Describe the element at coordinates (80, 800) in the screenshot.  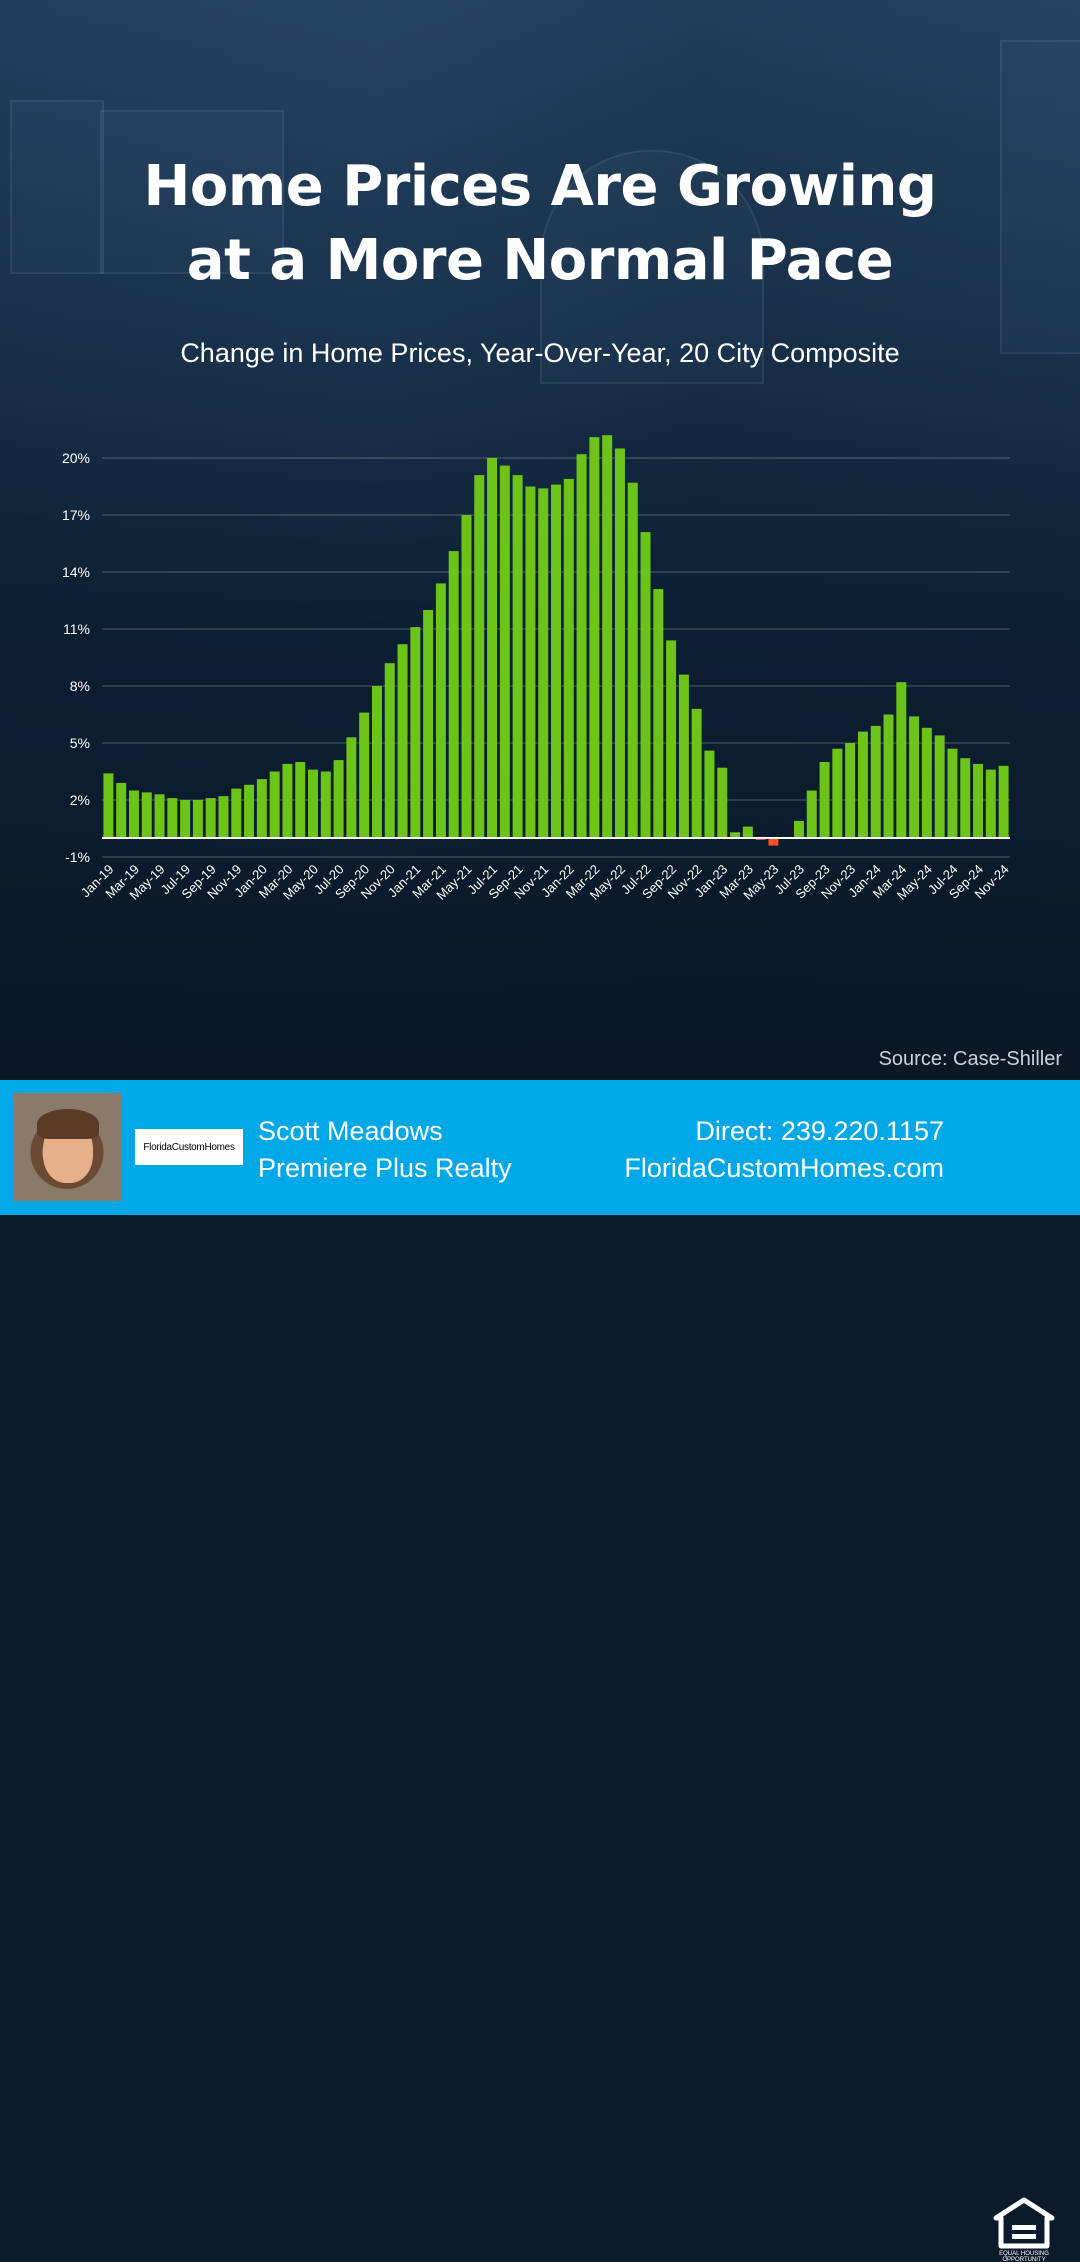
I see `y-tick-label: 2%` at that location.